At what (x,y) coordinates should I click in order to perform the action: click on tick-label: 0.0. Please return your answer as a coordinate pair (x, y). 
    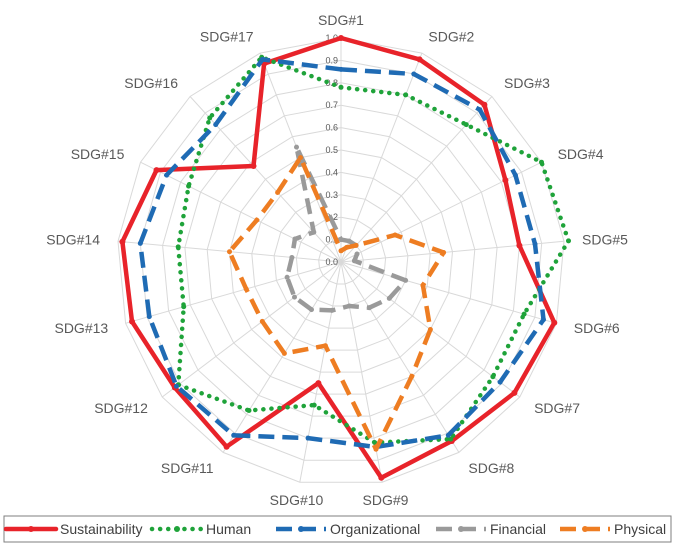
    Looking at the image, I should click on (331, 262).